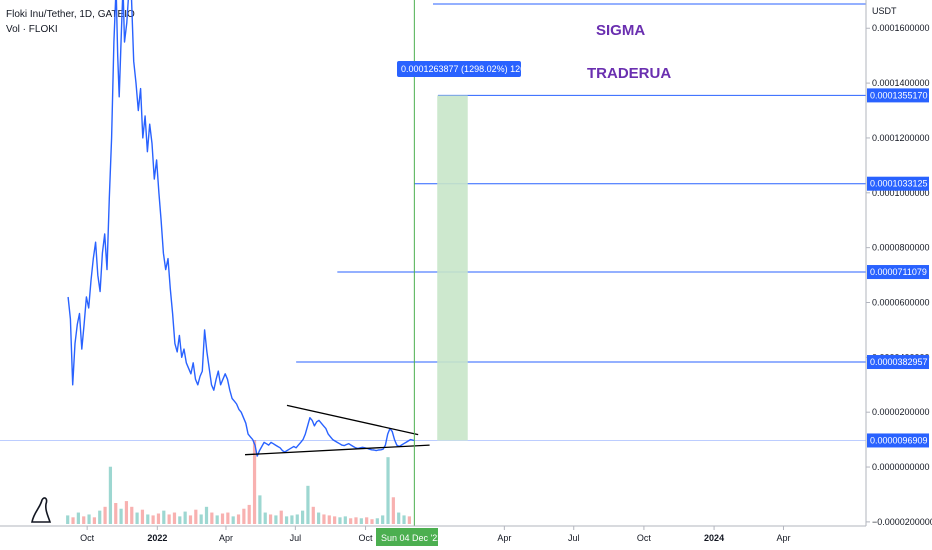  I want to click on price-level-badge-text-3: 0.0000382957, so click(899, 362).